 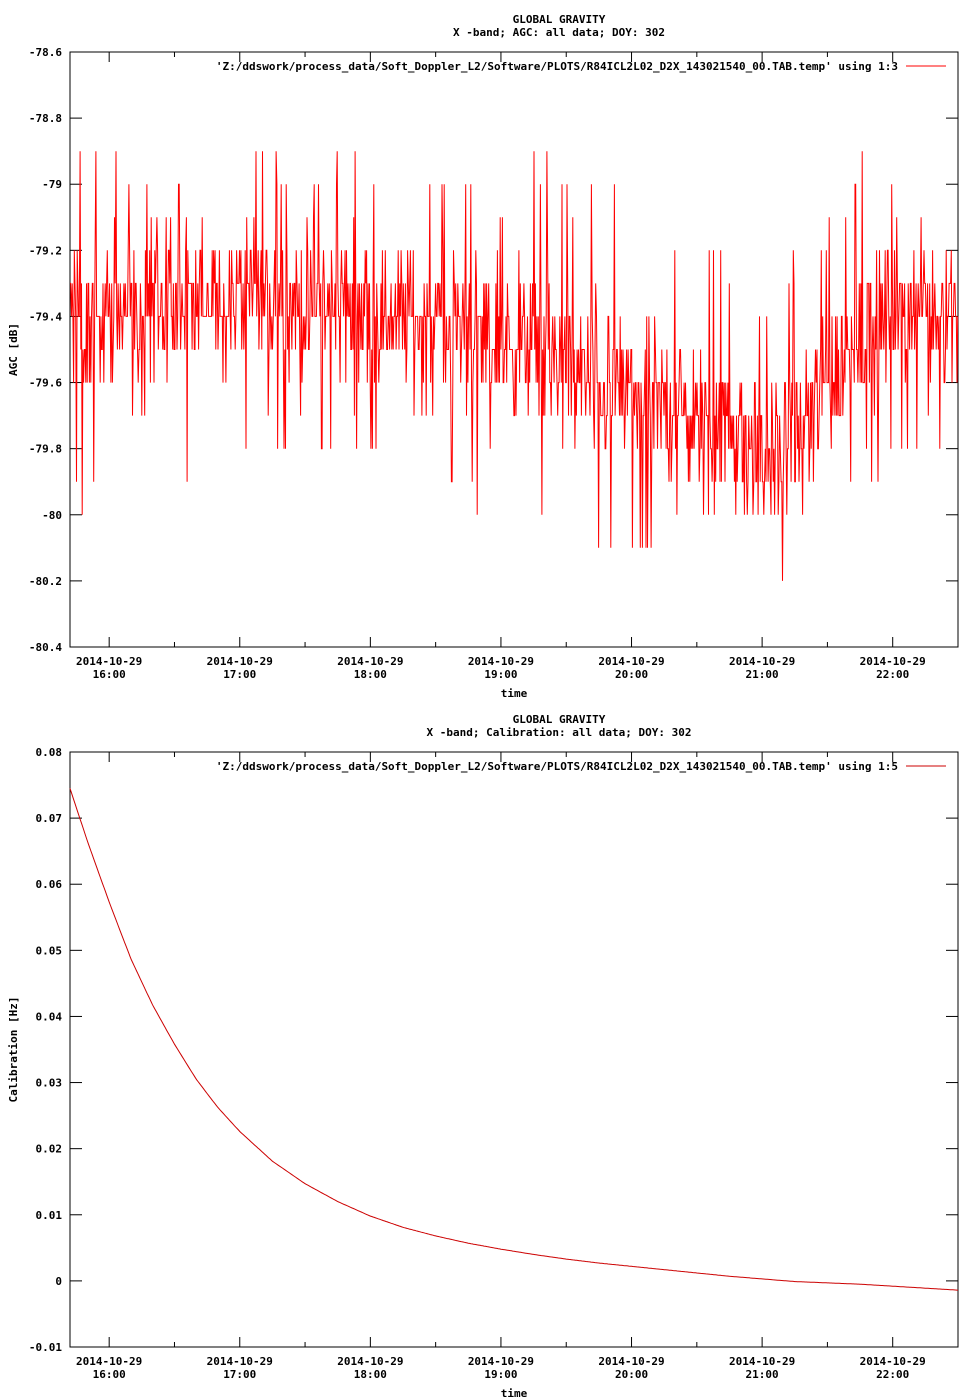 I want to click on y-tick-label: -79.6, so click(x=45, y=383).